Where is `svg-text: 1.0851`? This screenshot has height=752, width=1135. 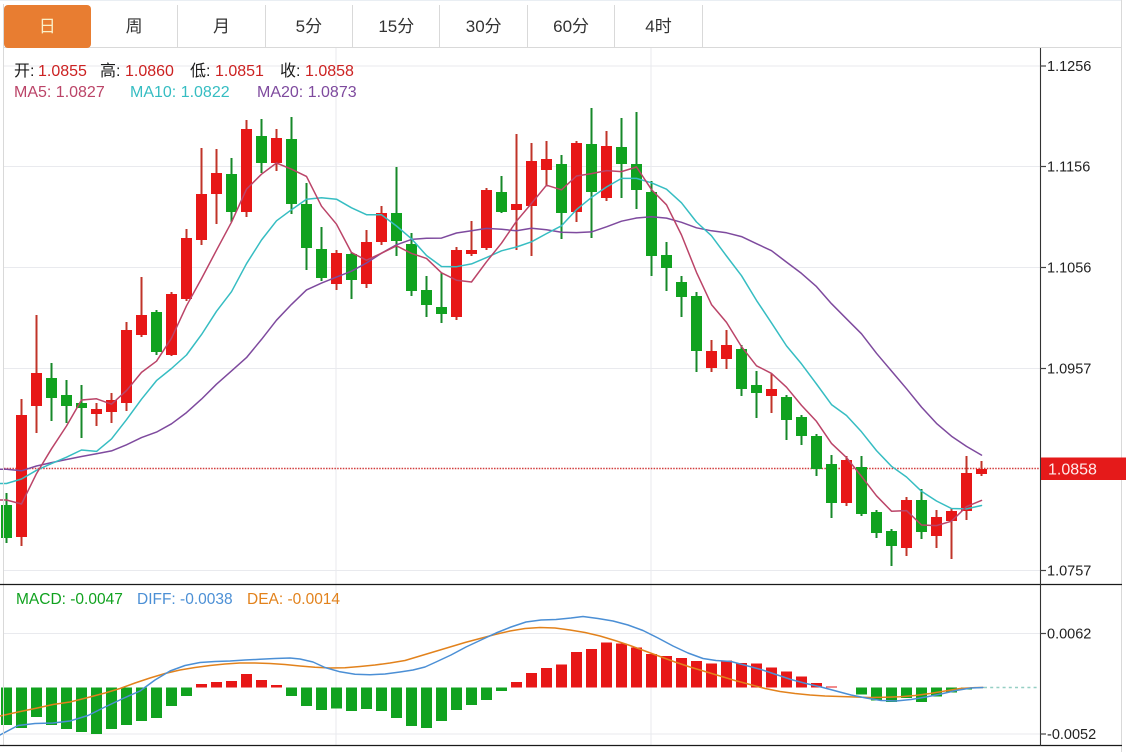
svg-text: 1.0851 is located at coordinates (239, 71).